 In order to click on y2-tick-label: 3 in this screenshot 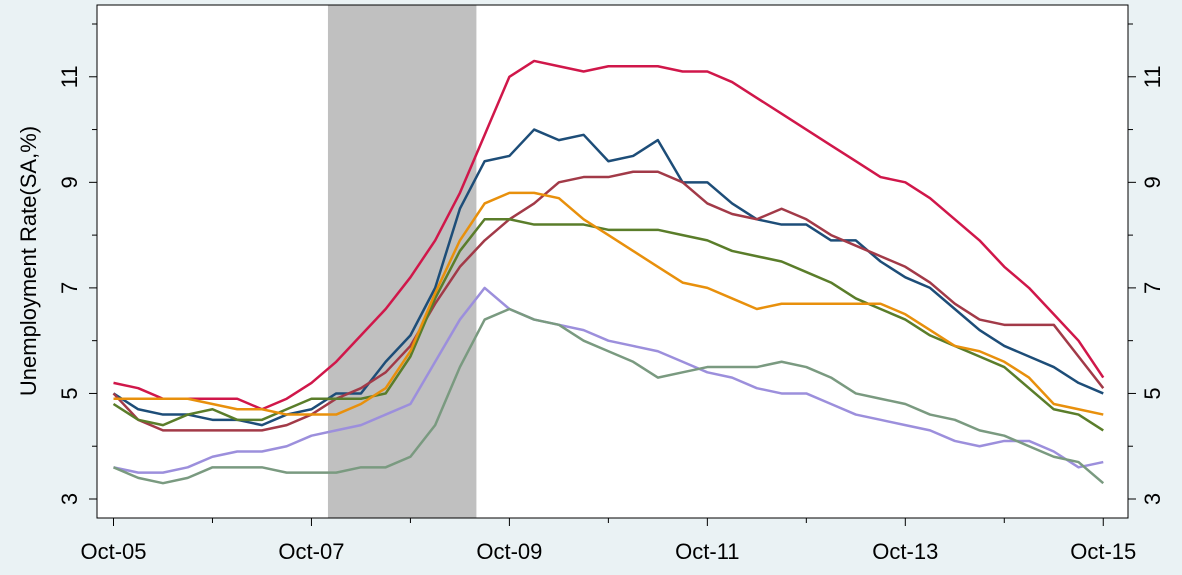, I will do `click(1152, 499)`.